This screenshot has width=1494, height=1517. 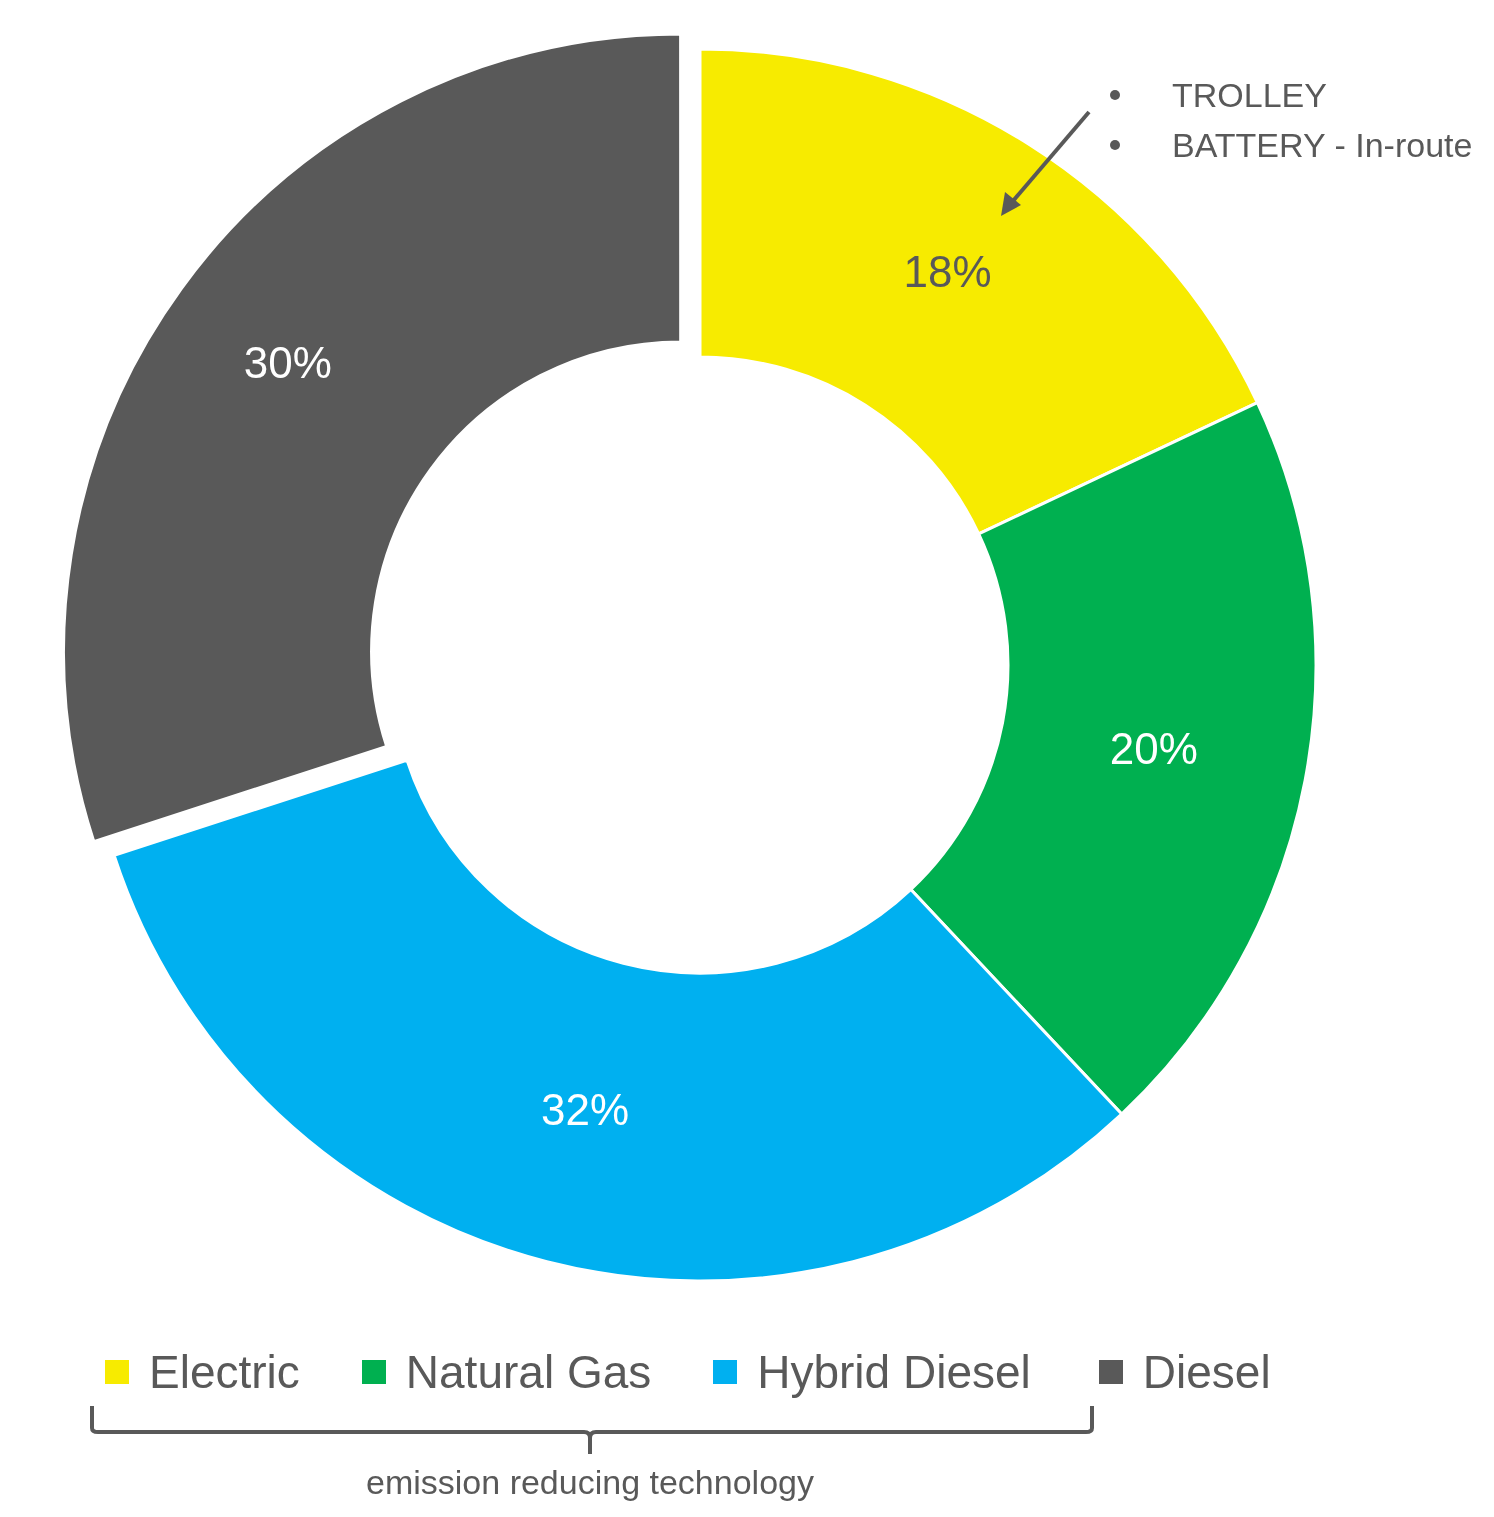 What do you see at coordinates (1249, 95) in the screenshot?
I see `text: TROLLEY` at bounding box center [1249, 95].